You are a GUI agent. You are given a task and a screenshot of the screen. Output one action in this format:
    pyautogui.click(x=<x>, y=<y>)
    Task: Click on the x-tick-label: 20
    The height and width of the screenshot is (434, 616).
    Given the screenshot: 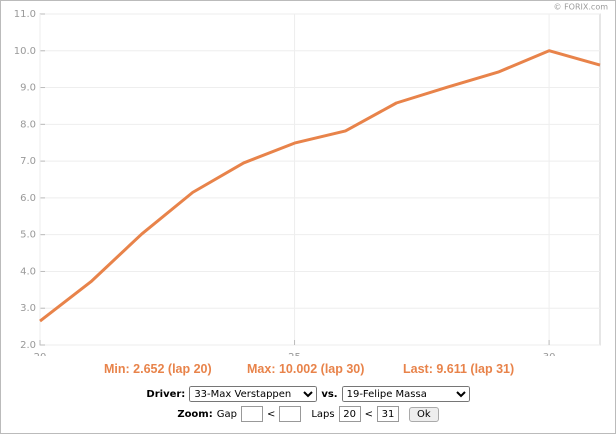 What is the action you would take?
    pyautogui.click(x=40, y=354)
    